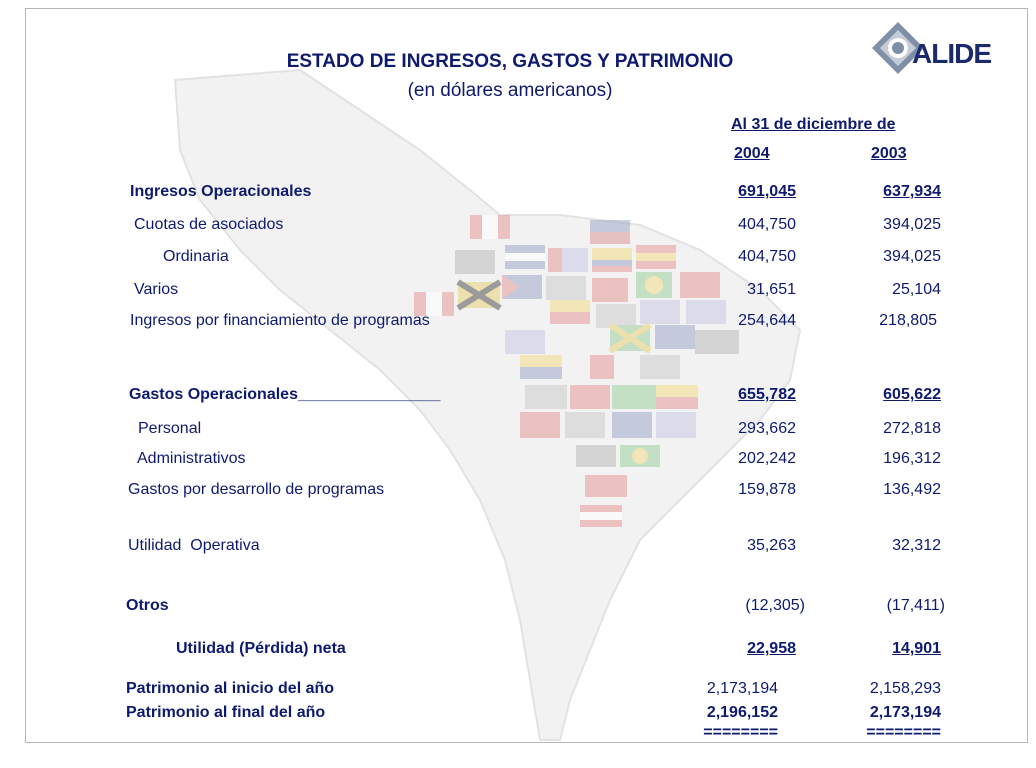 The height and width of the screenshot is (768, 1036). Describe the element at coordinates (767, 458) in the screenshot. I see `administrativos-2004: 202,242` at that location.